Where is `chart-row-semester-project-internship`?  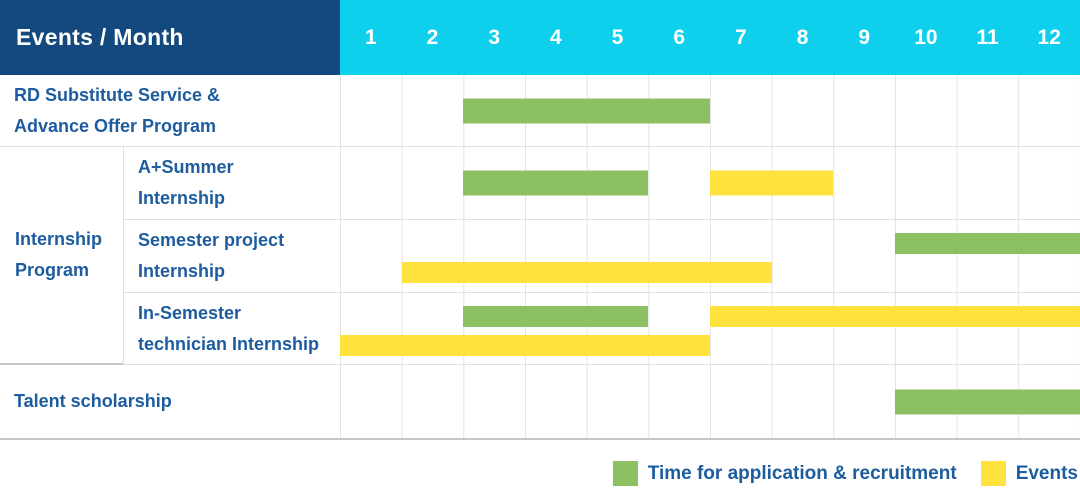 chart-row-semester-project-internship is located at coordinates (710, 256).